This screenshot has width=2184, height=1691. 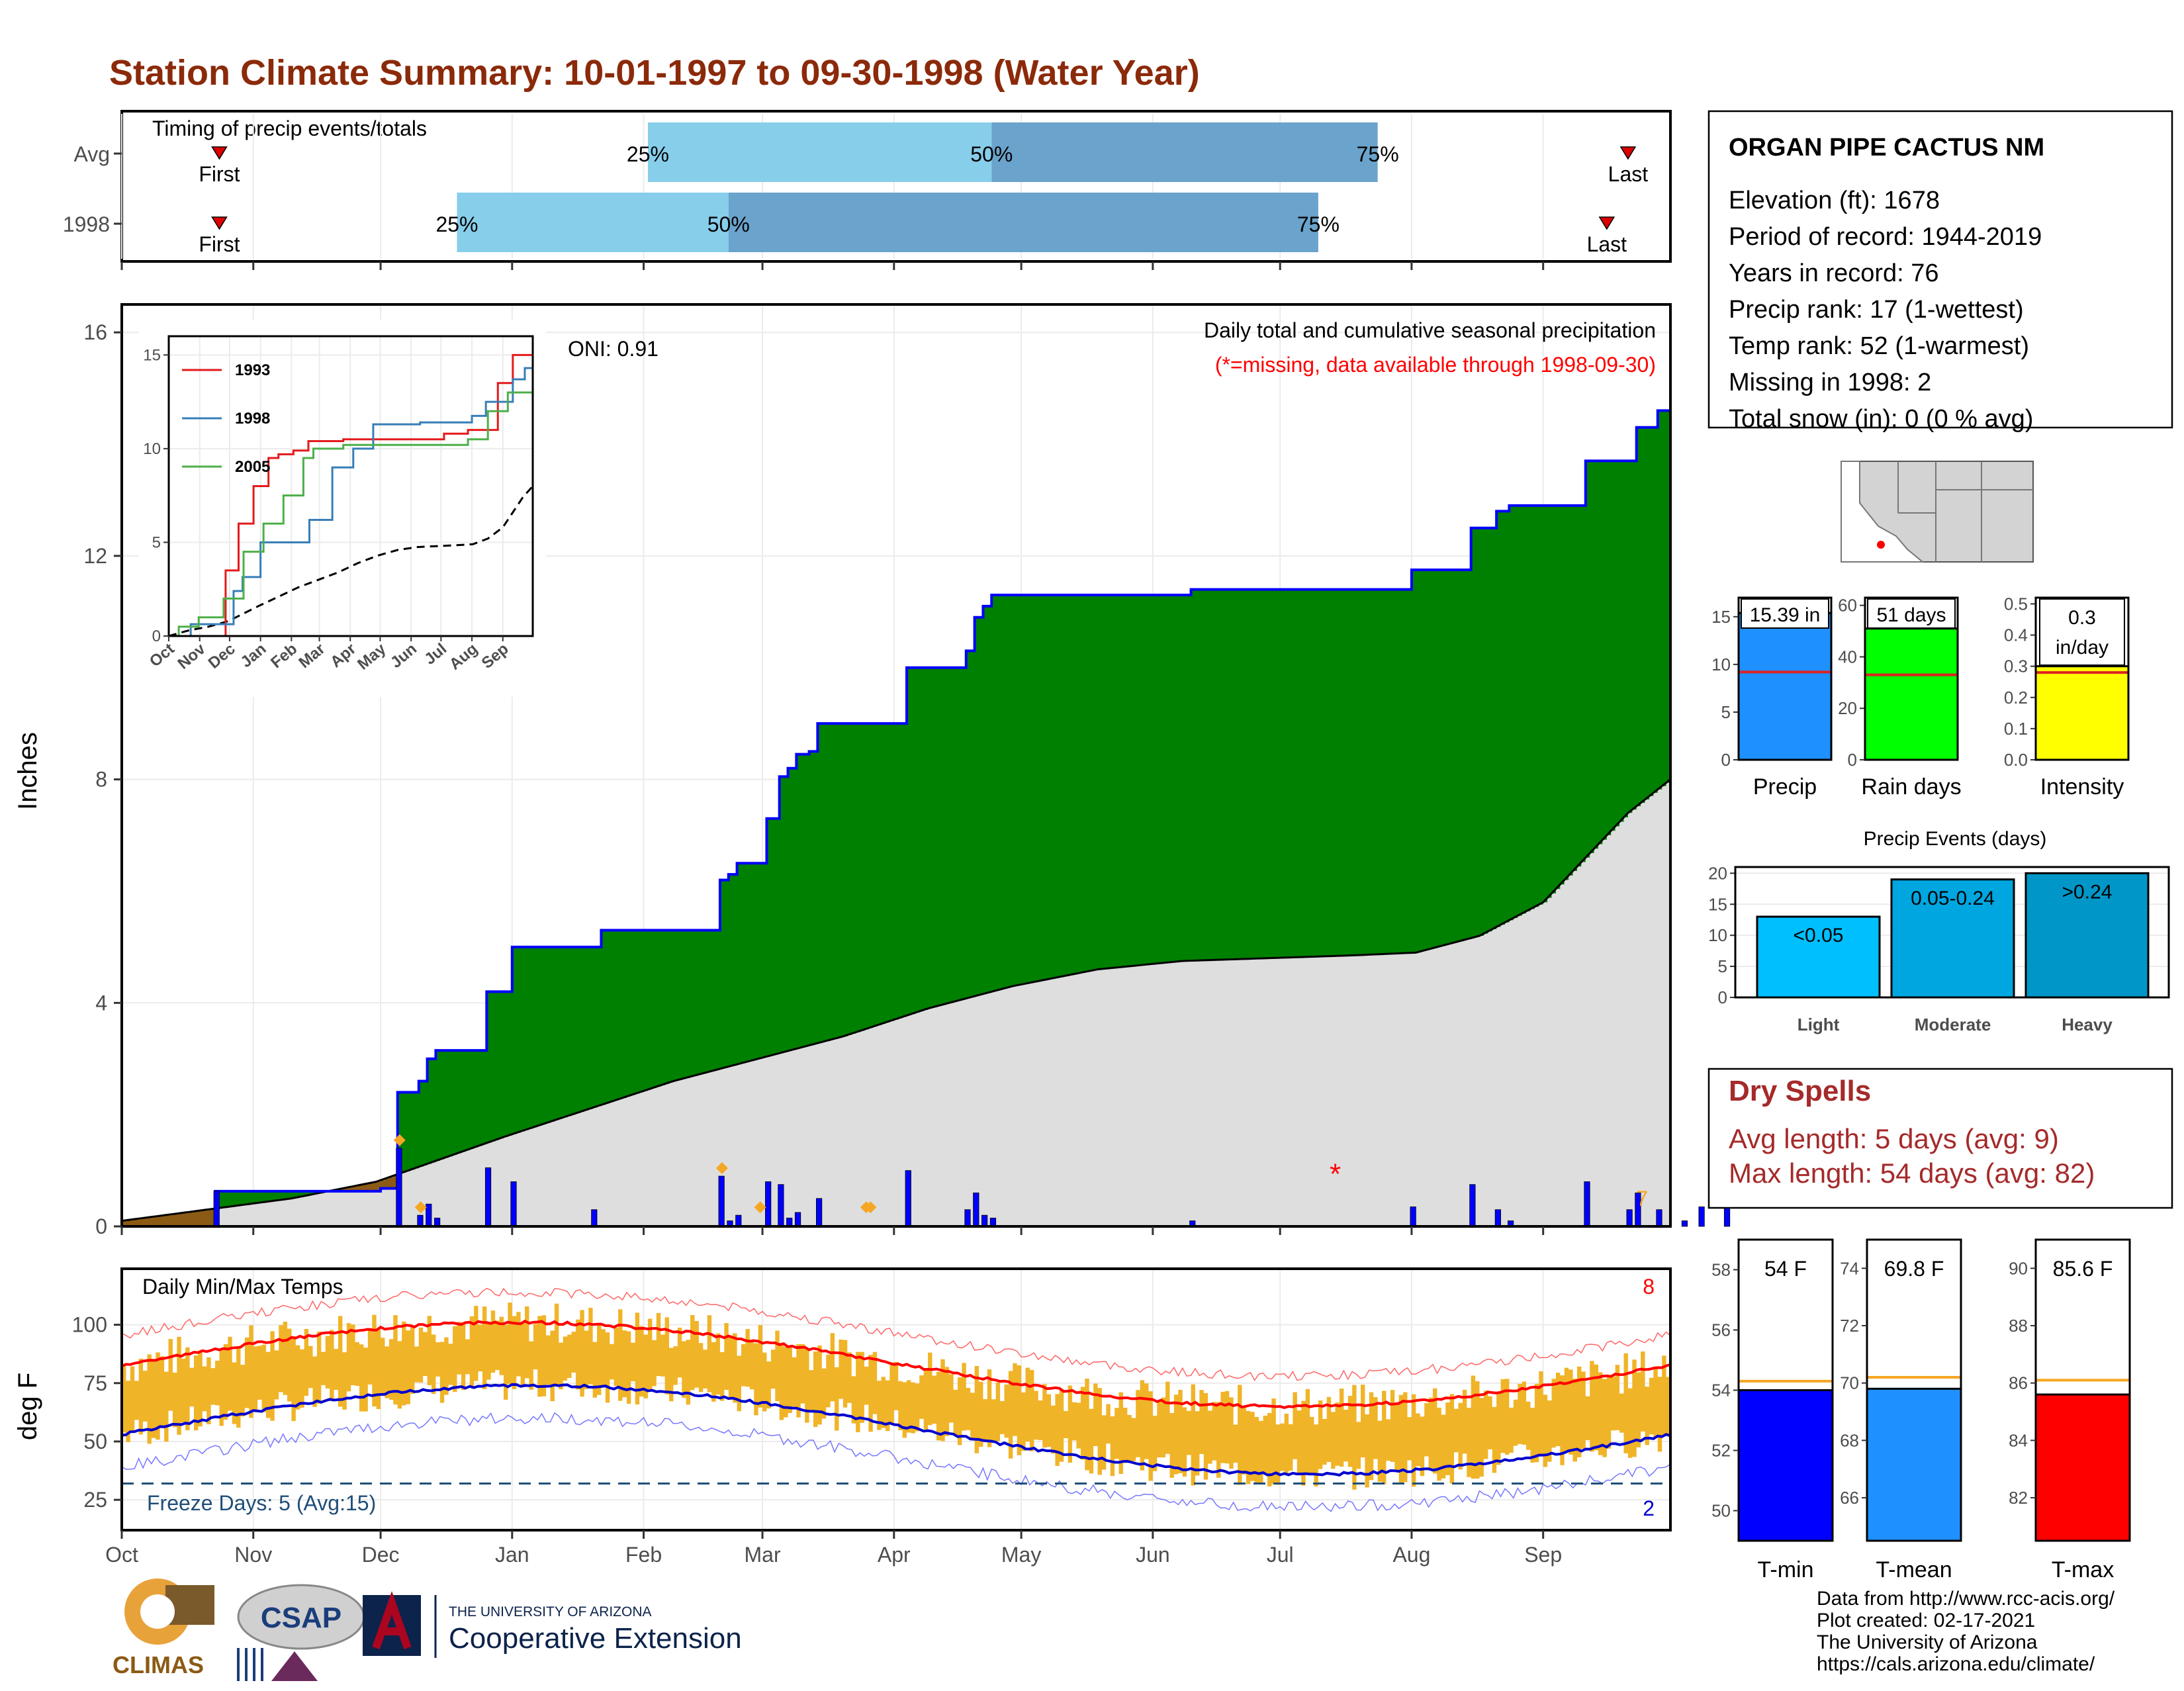 What do you see at coordinates (2087, 892) in the screenshot?
I see `events-bar-label: >0.24` at bounding box center [2087, 892].